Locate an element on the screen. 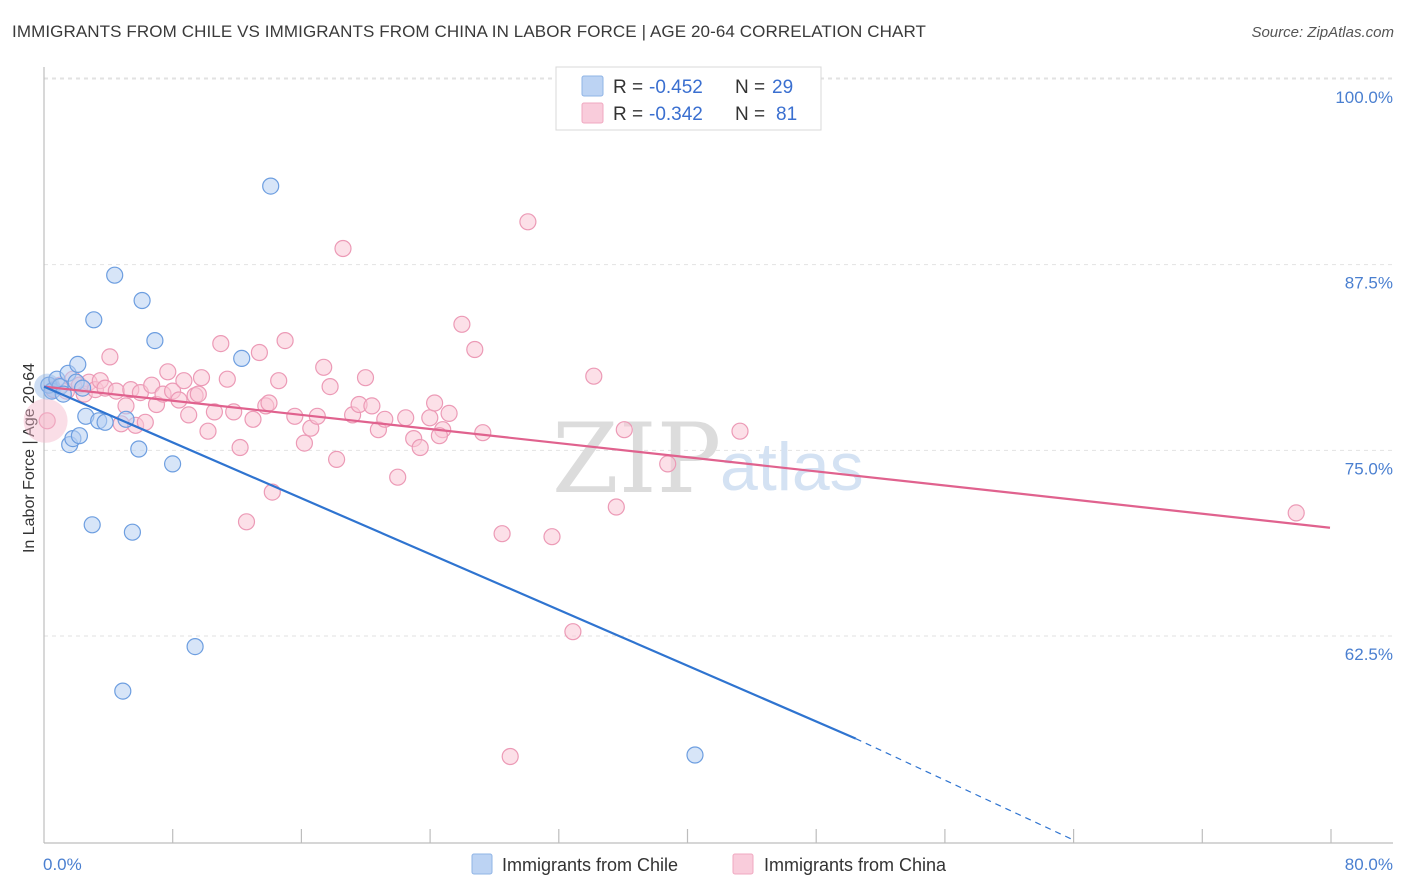 This screenshot has height=892, width=1406. y-tick-label: 100.0% is located at coordinates (1364, 97).